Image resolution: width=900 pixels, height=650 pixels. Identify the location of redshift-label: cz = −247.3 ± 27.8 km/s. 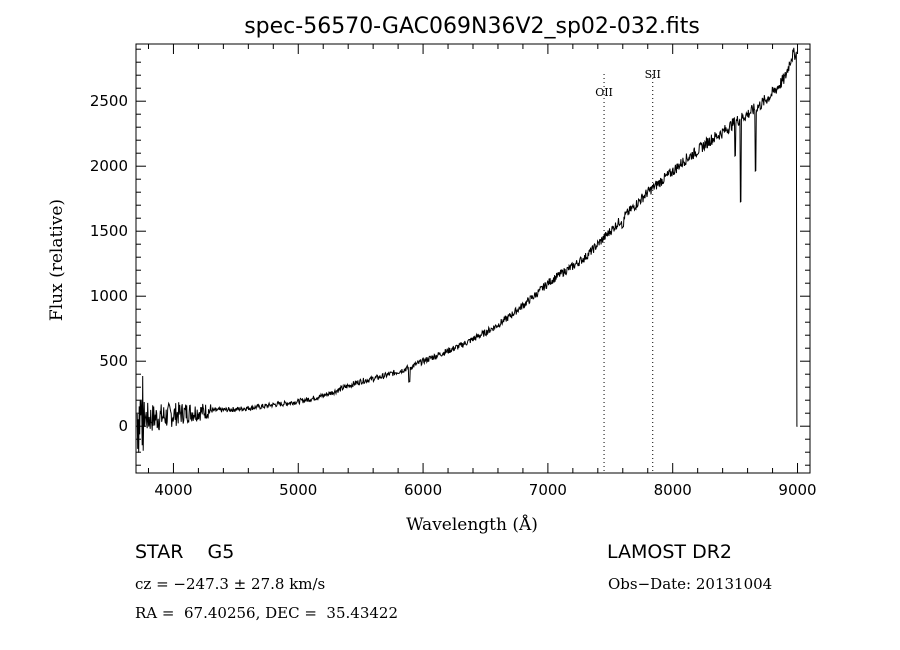
(230, 584).